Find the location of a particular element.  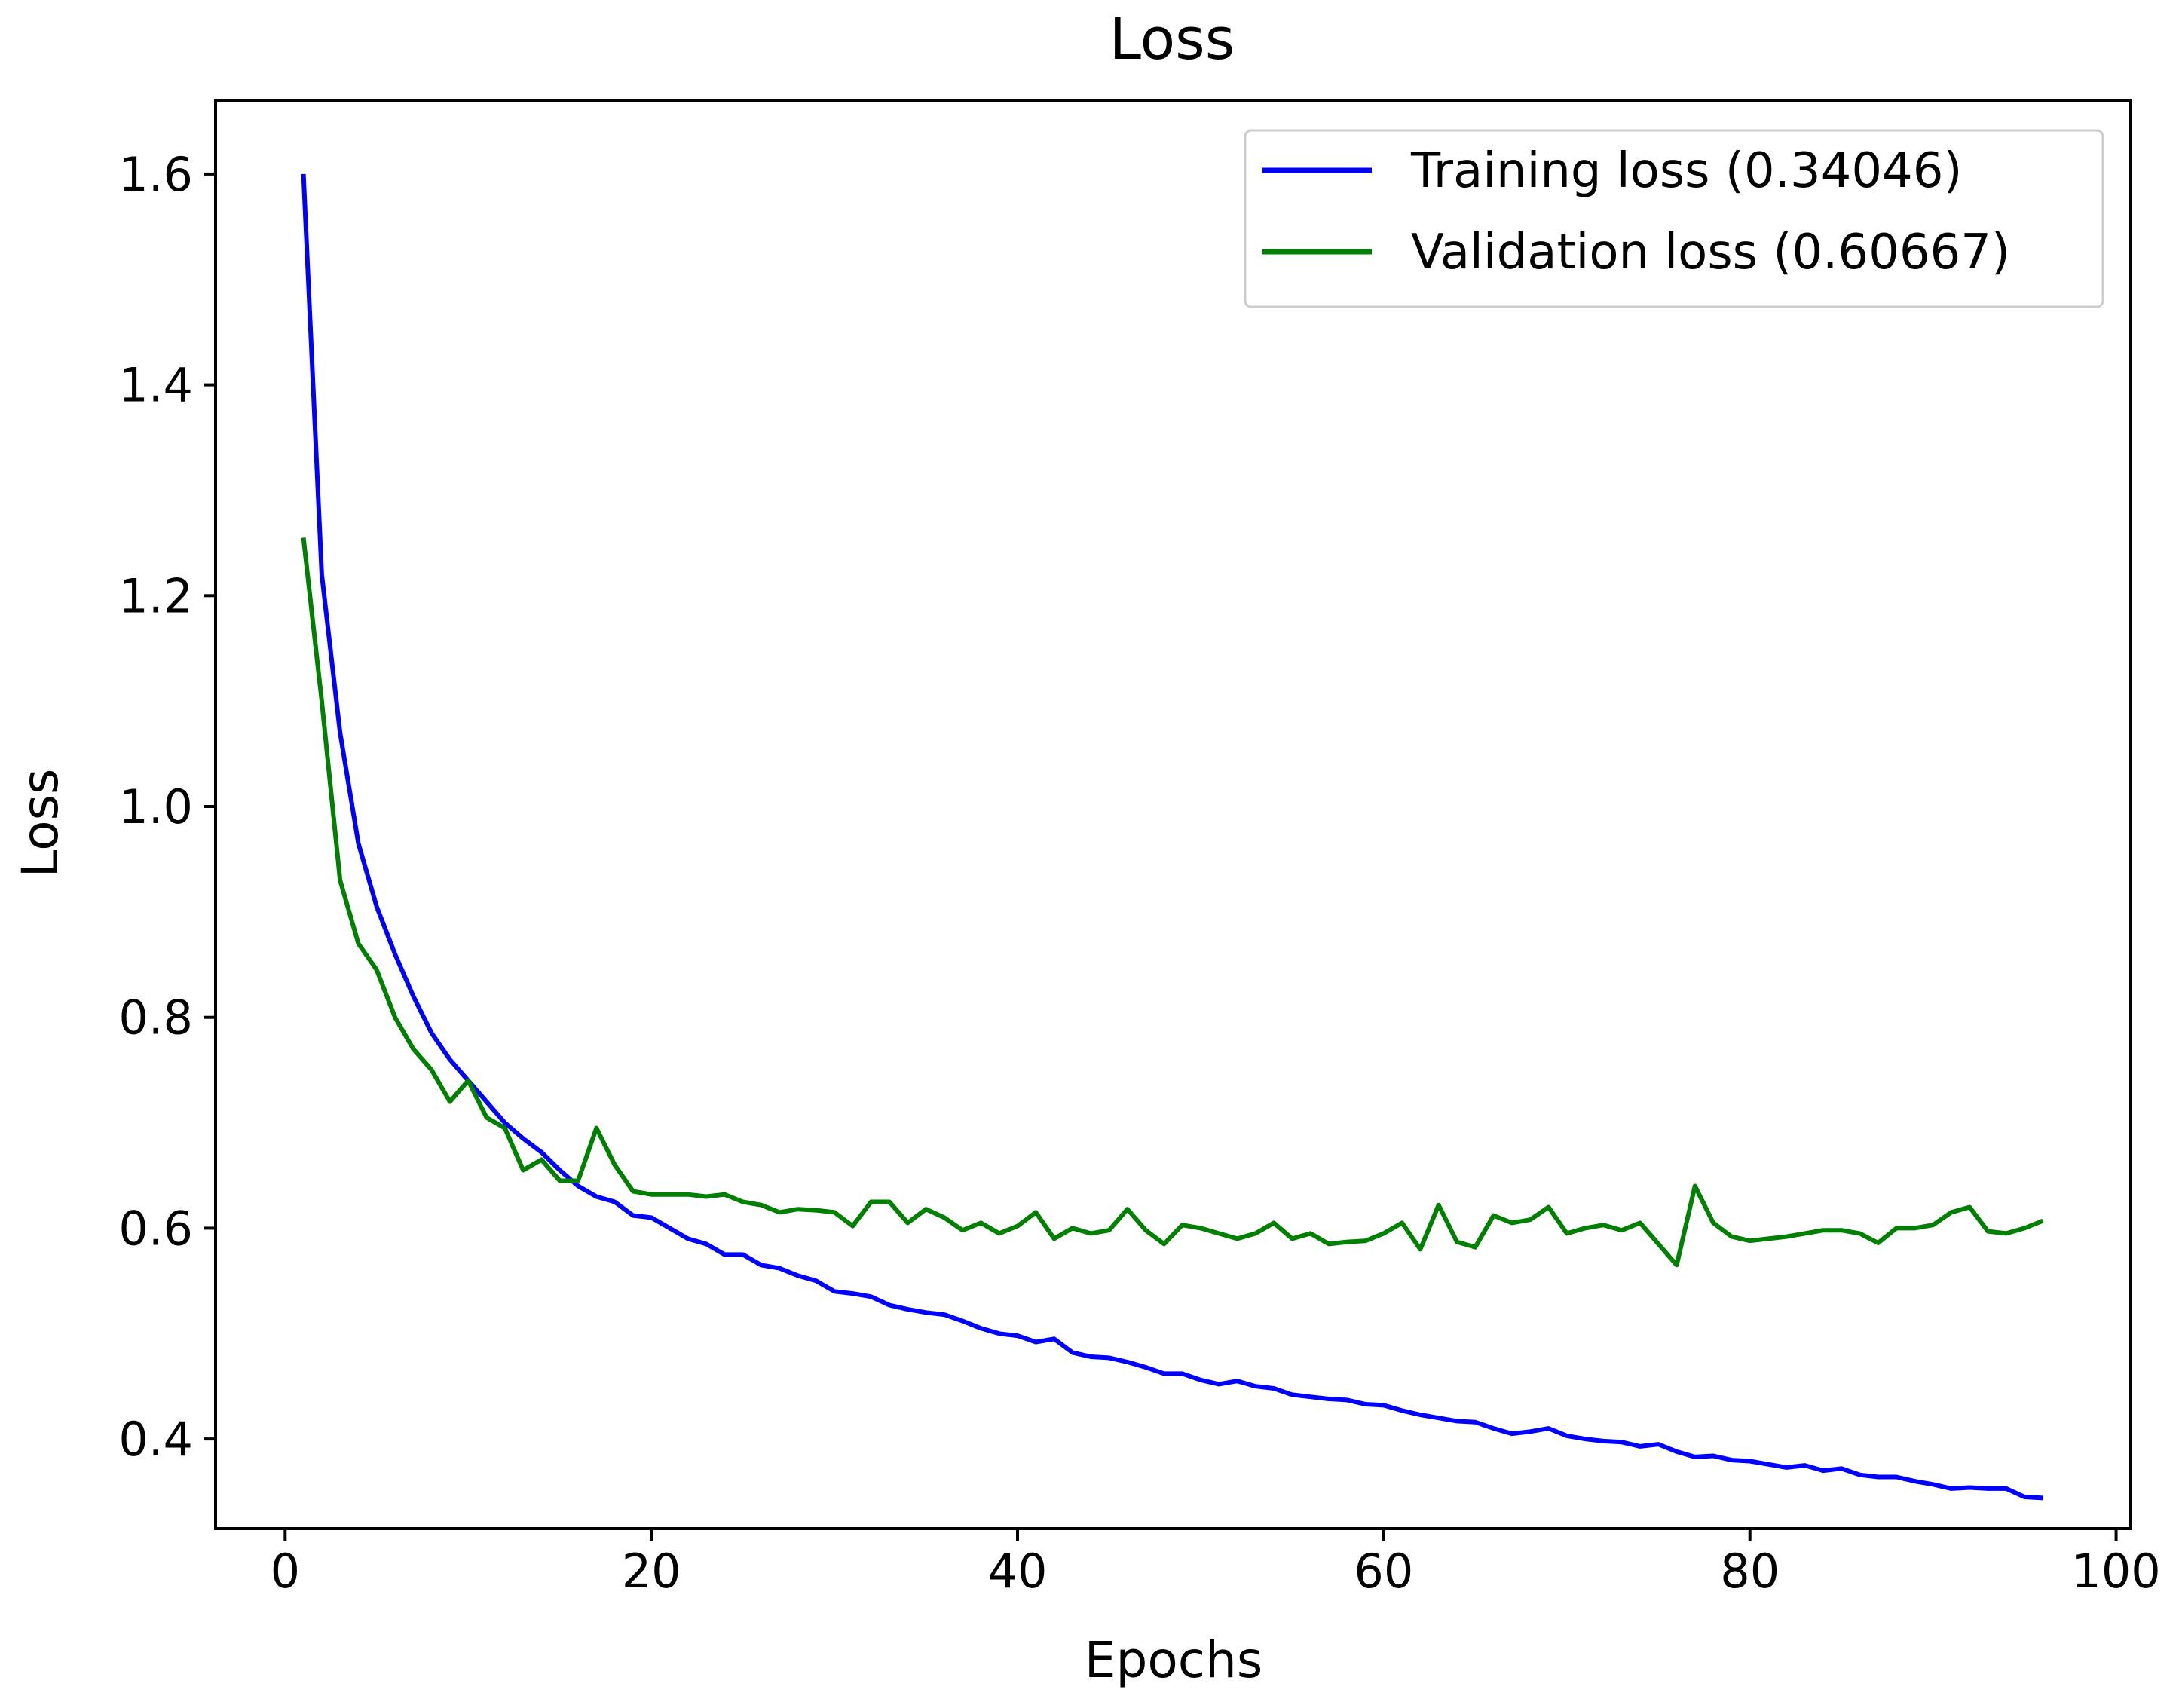

legend-label-validation: Validation loss (0.60667) is located at coordinates (1710, 252).